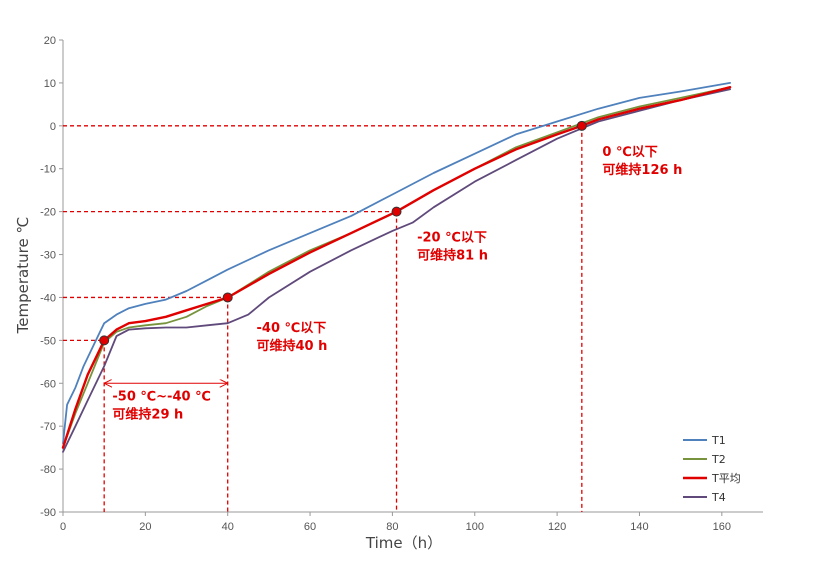  Describe the element at coordinates (292, 346) in the screenshot. I see `annotation-line2: 可维持40 h` at that location.